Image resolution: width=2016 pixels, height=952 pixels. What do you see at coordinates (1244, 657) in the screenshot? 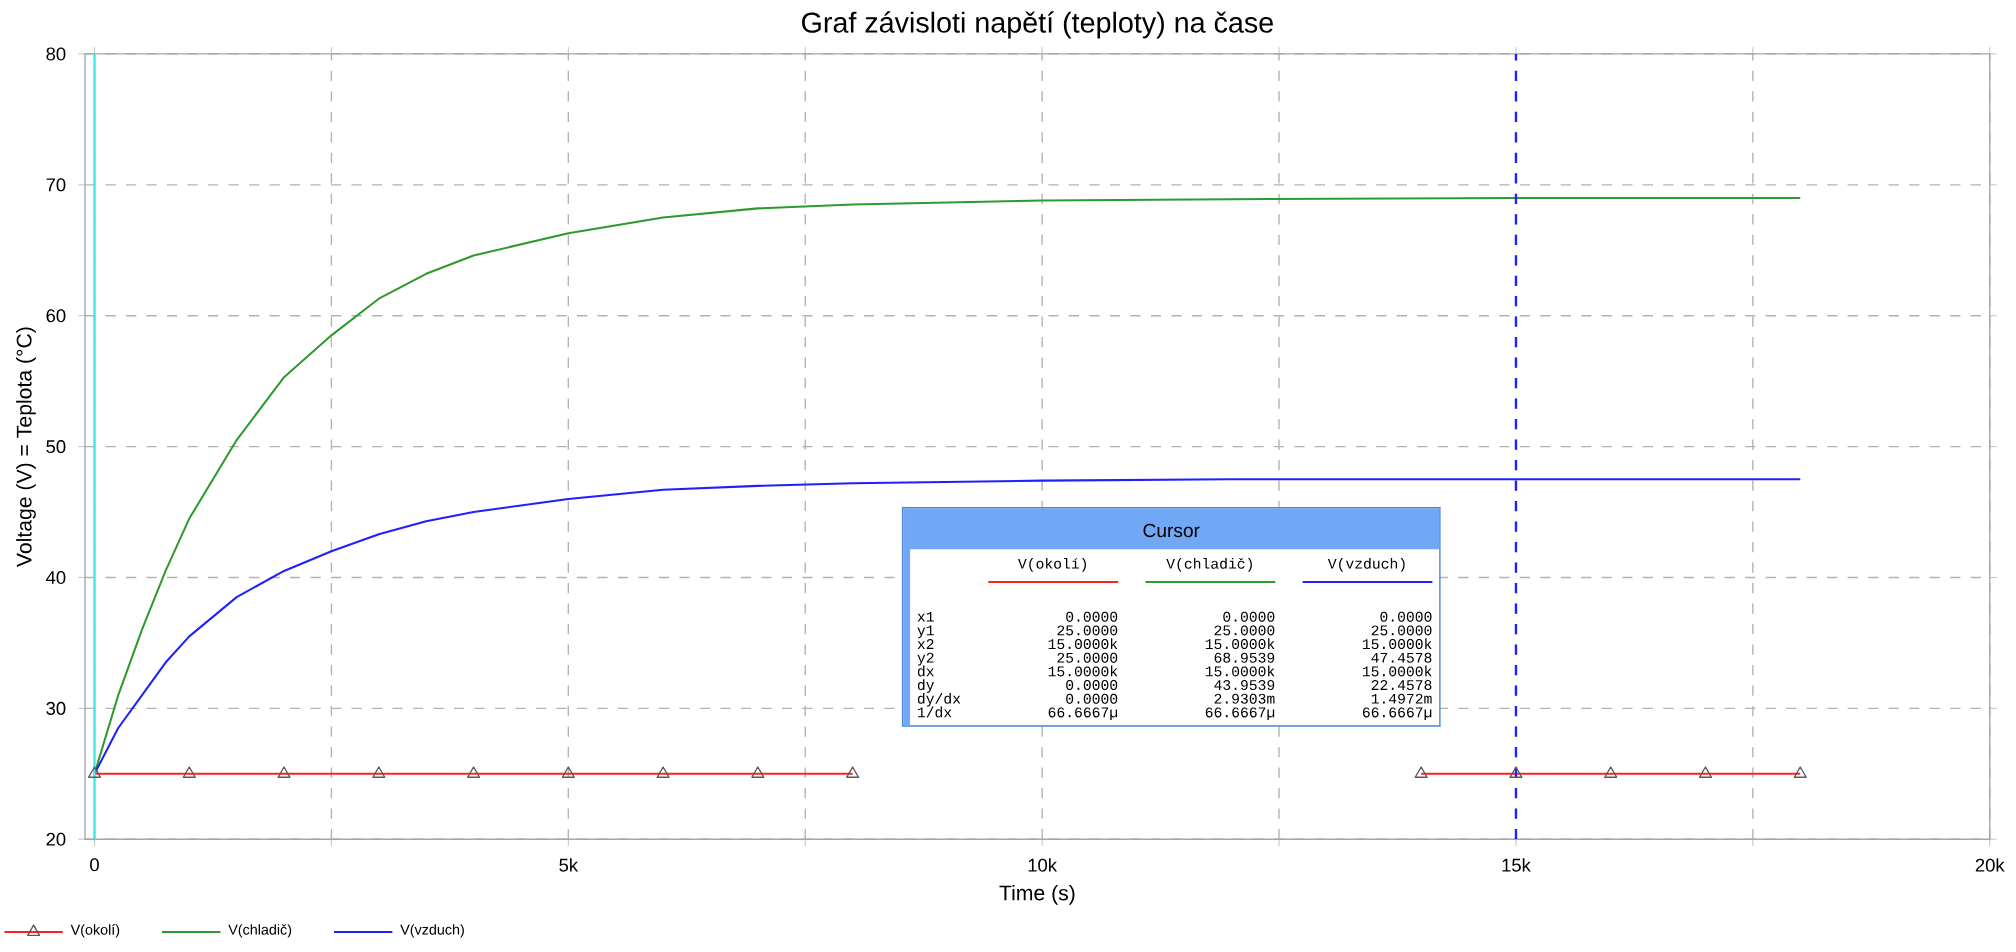
I see `annotation: 68.9539` at bounding box center [1244, 657].